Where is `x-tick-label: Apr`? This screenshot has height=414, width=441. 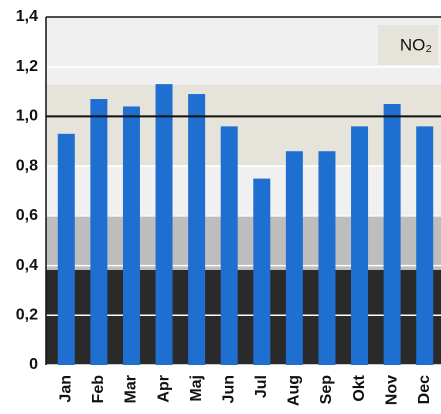
x-tick-label: Apr is located at coordinates (163, 389).